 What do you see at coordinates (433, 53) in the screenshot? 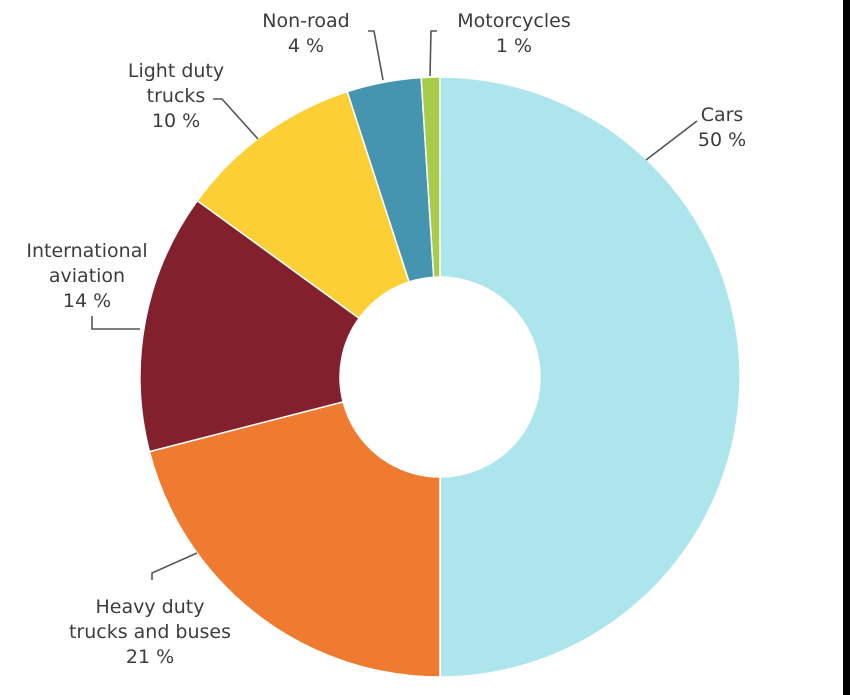
I see `leader-line-motorcycles` at bounding box center [433, 53].